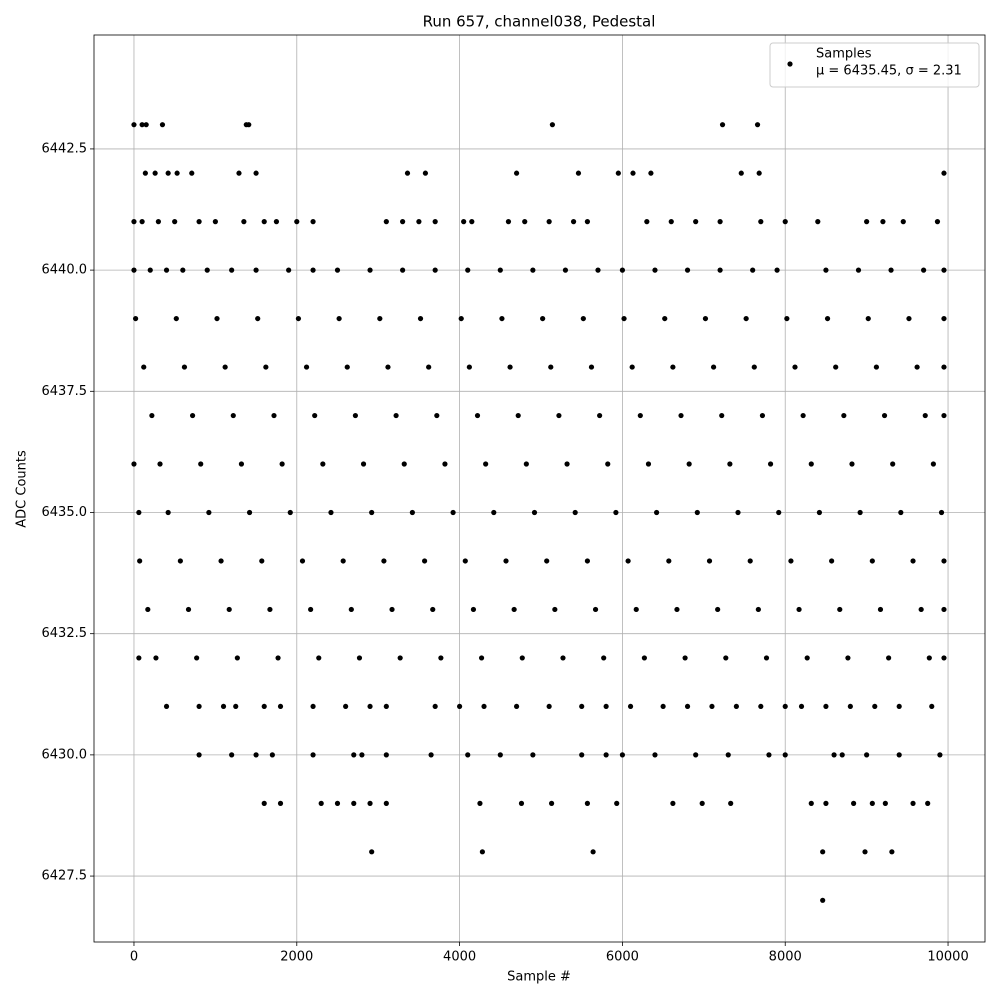  I want to click on x-tick-label: 10000, so click(947, 957).